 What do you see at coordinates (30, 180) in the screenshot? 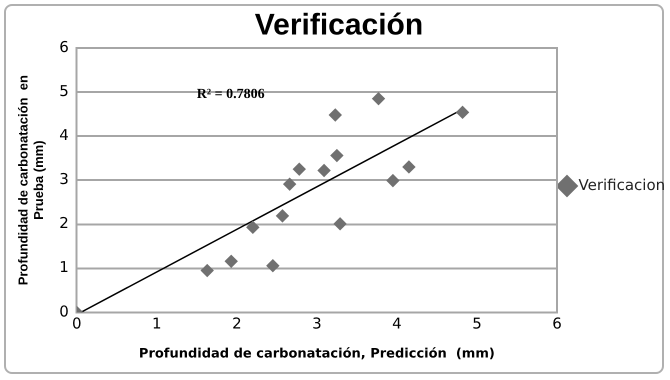
I see `y-axis-title: Profundidad de carbonatación en Prueba (mm)` at bounding box center [30, 180].